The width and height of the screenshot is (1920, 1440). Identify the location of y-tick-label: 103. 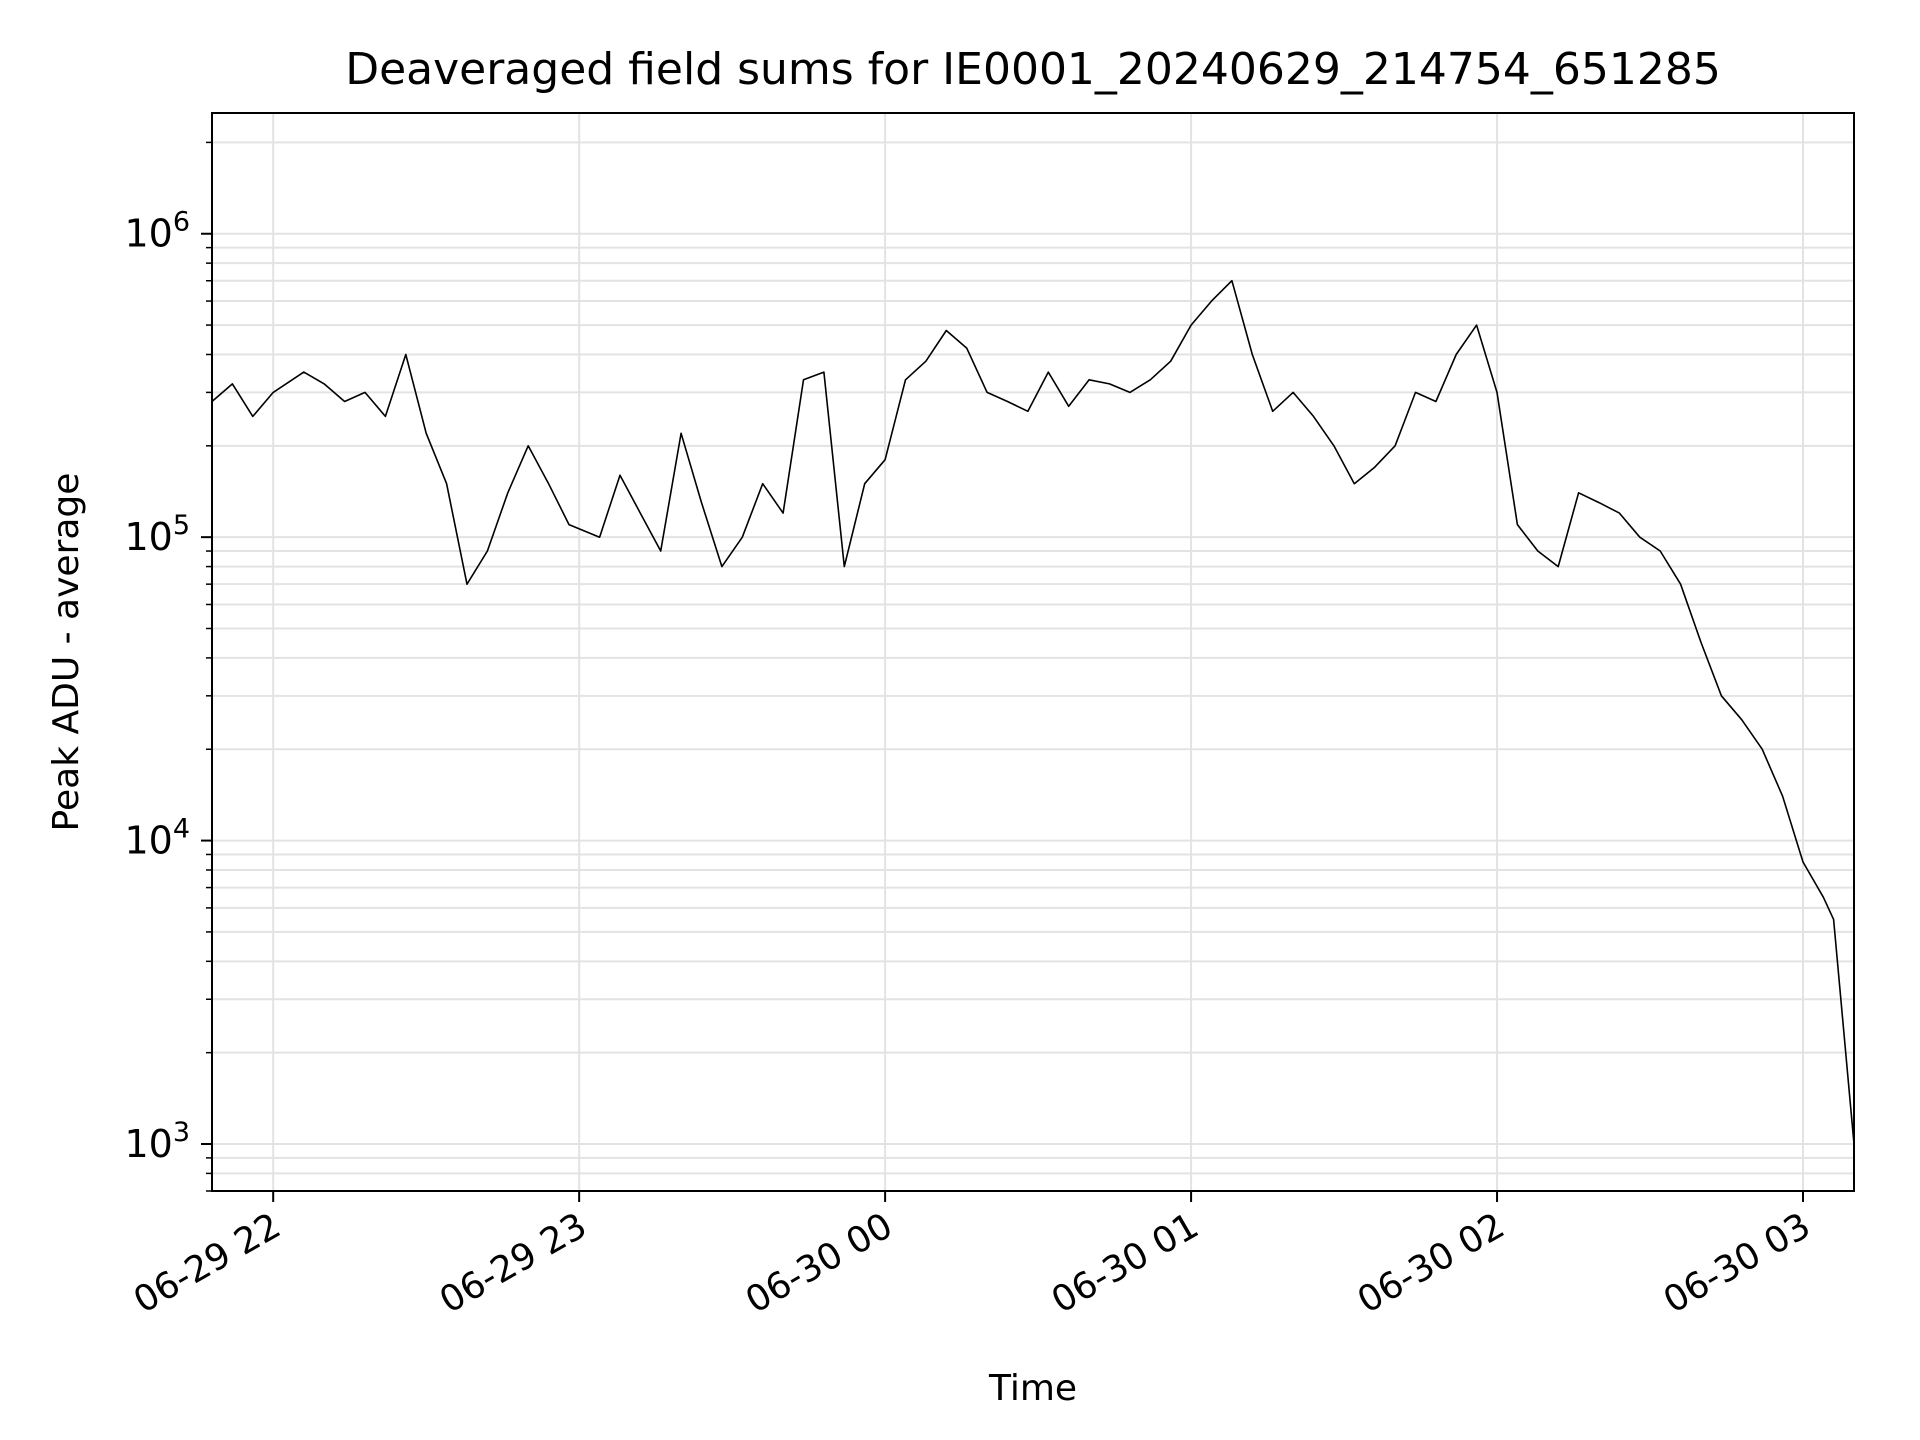
(157, 1141).